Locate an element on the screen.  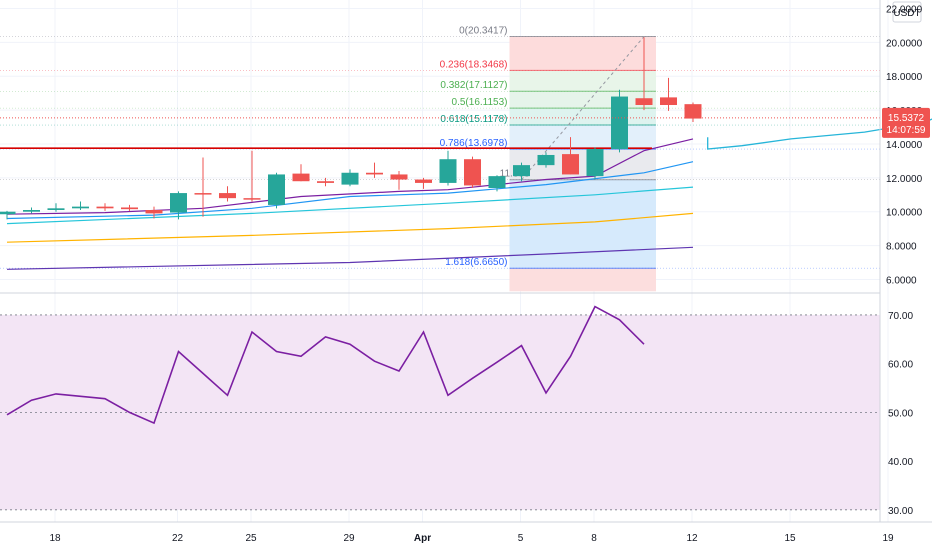
price-tick-label: 14.0000 is located at coordinates (904, 145).